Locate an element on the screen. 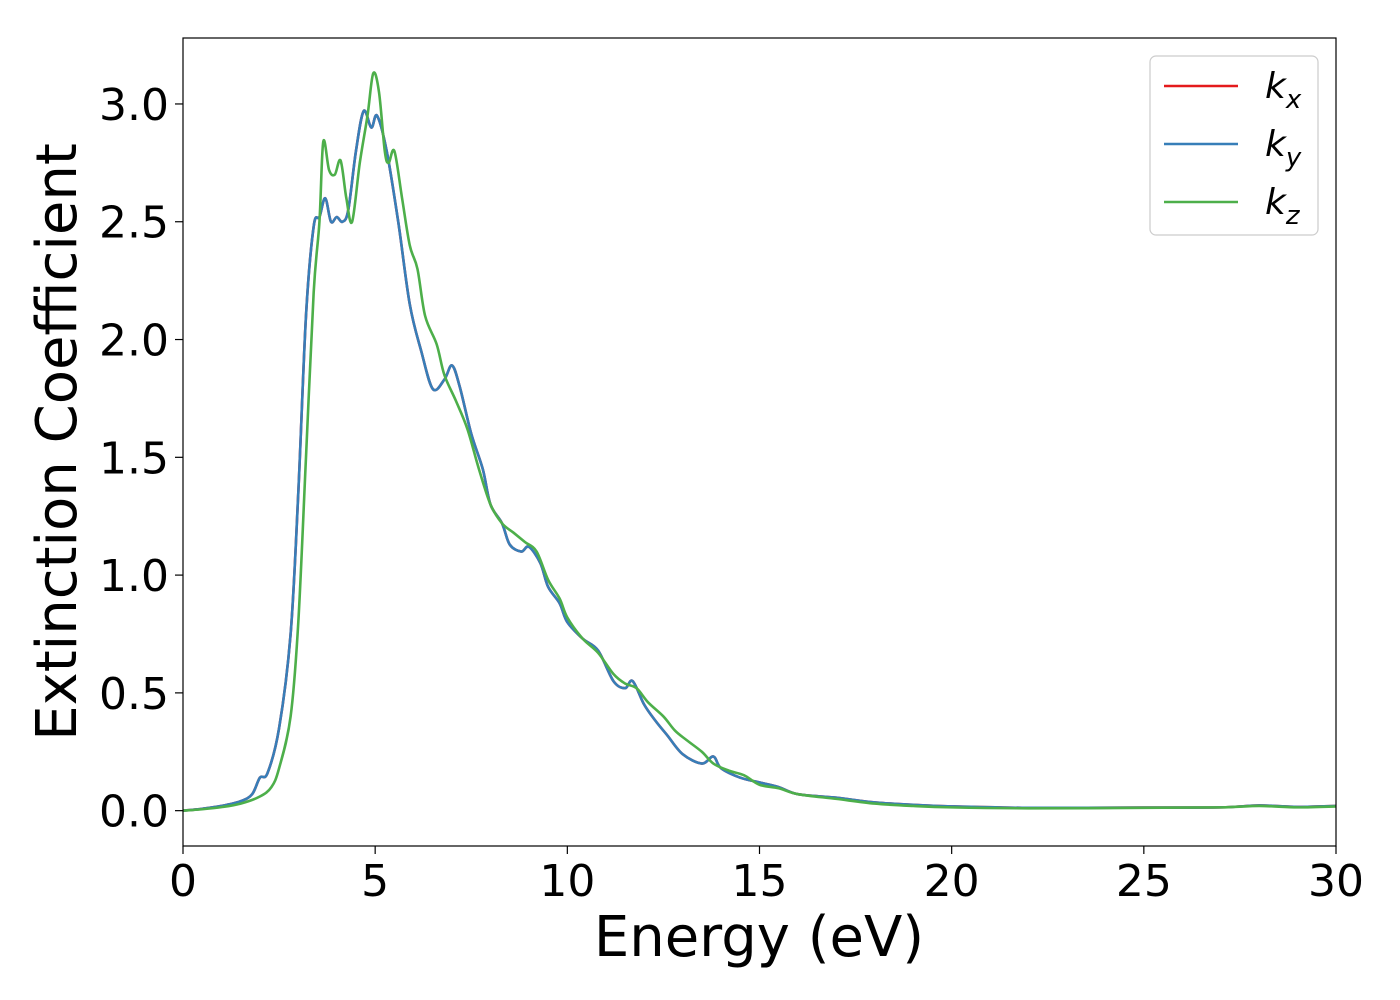 The height and width of the screenshot is (1000, 1400). x-tick-label-15: 15 is located at coordinates (760, 881).